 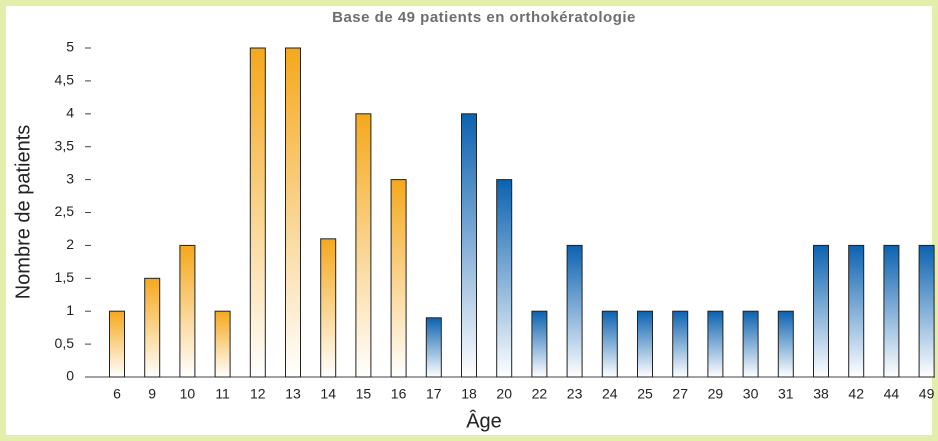 What do you see at coordinates (484, 17) in the screenshot?
I see `chart-title: Base de 49 patients en orthokératologie` at bounding box center [484, 17].